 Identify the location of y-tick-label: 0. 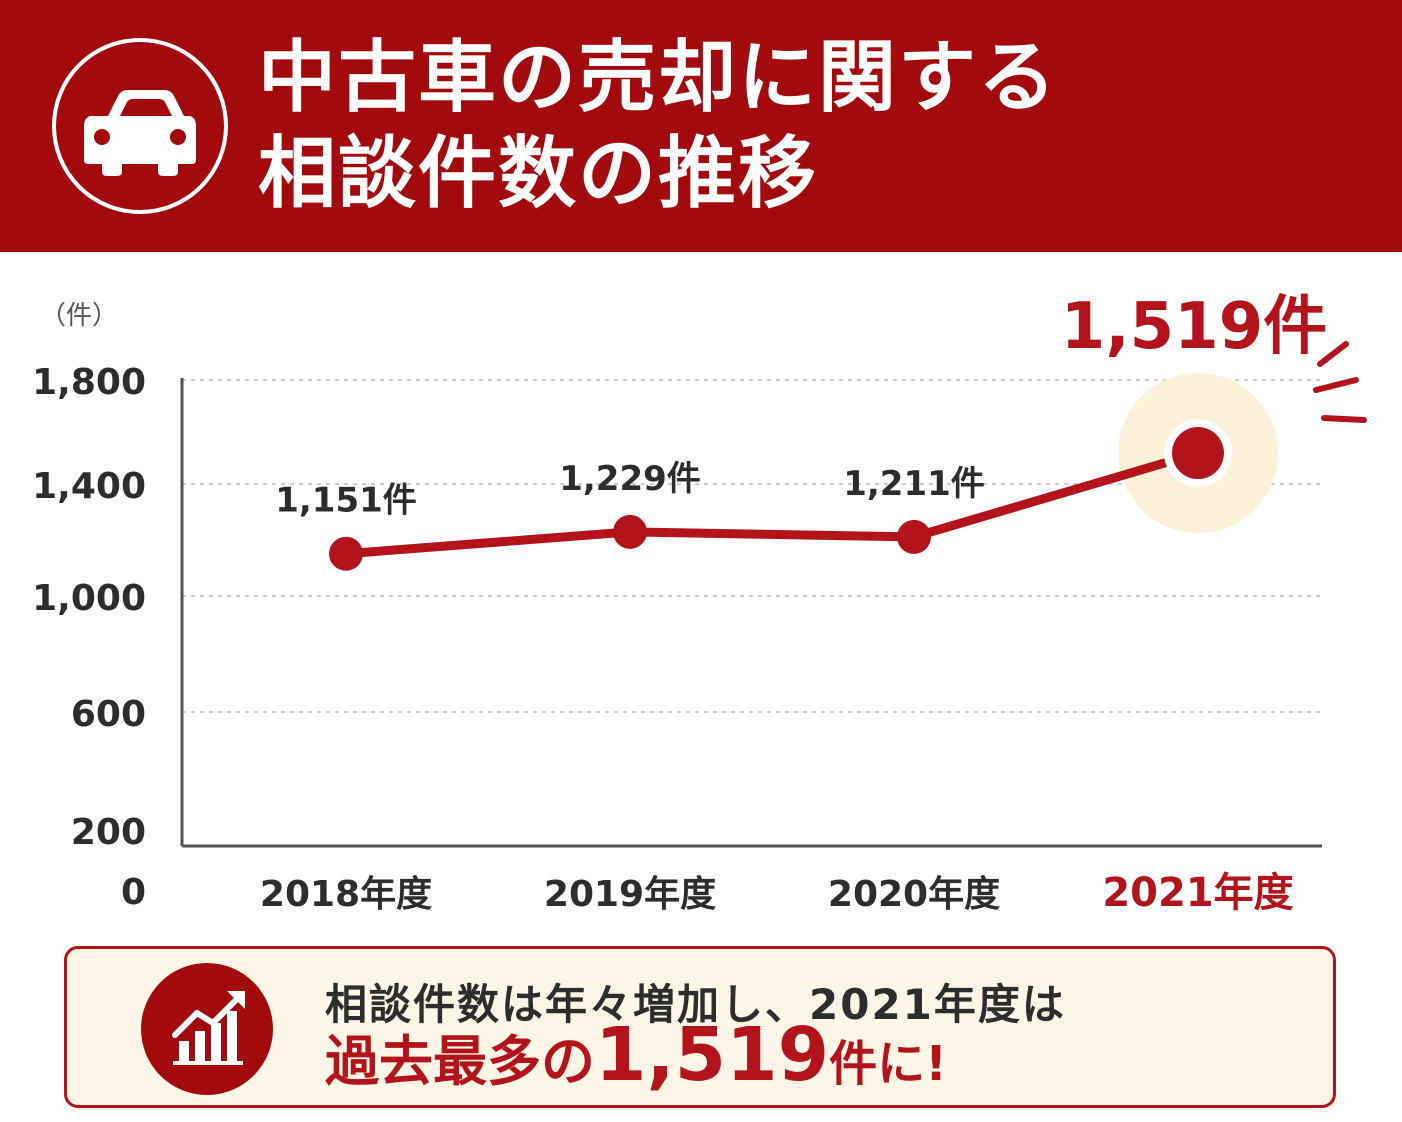
(133, 892).